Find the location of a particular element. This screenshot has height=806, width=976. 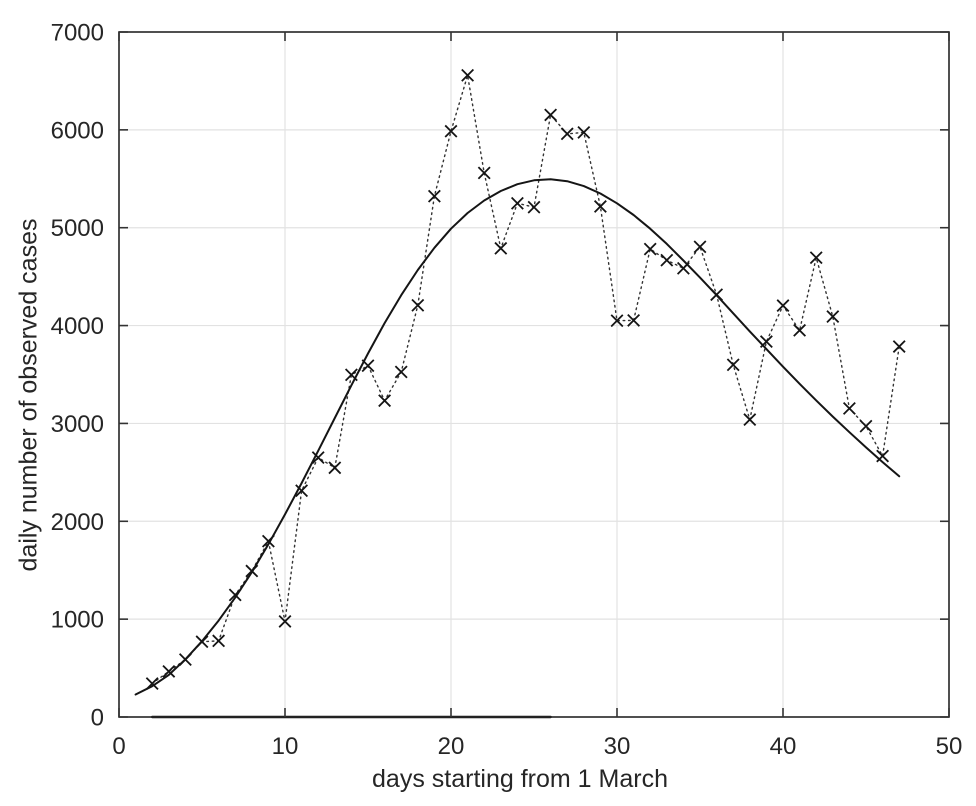

y-tick-label: 0 is located at coordinates (97, 718).